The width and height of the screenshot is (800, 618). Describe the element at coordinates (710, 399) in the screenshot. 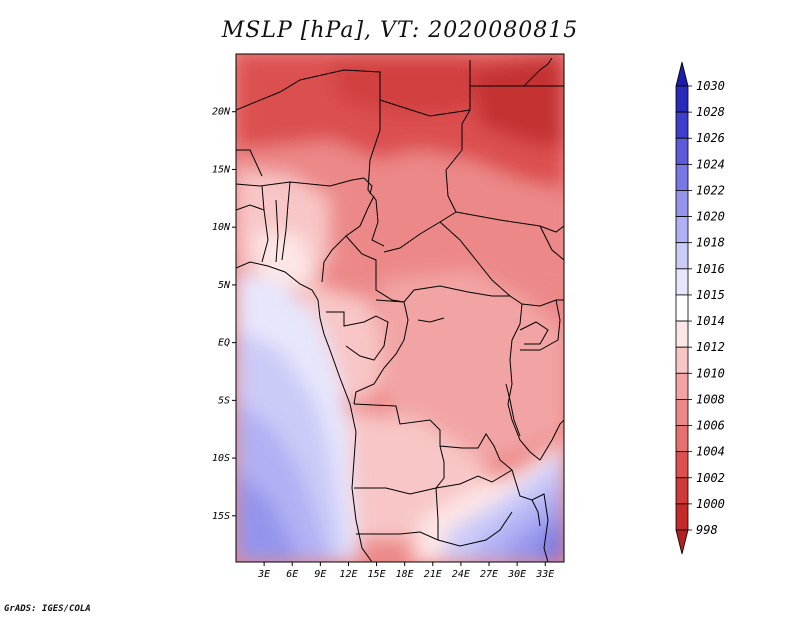

I see `colorbar-label: 1008` at that location.